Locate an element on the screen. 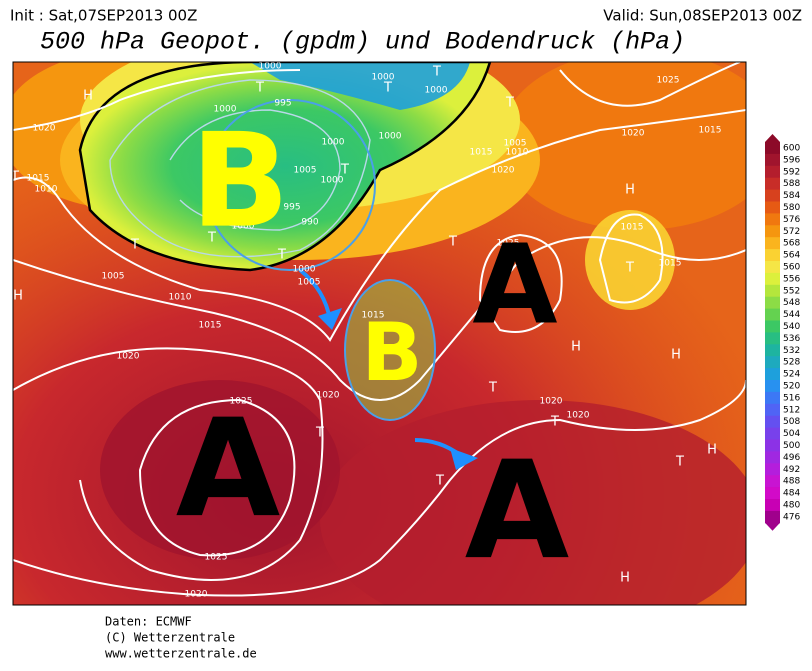  colorbar-label: 584 is located at coordinates (791, 196).